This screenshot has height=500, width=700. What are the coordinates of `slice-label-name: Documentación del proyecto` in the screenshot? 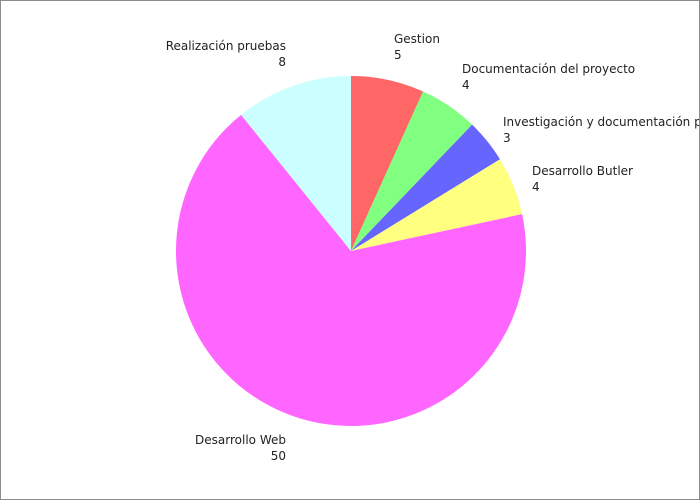 It's located at (548, 69).